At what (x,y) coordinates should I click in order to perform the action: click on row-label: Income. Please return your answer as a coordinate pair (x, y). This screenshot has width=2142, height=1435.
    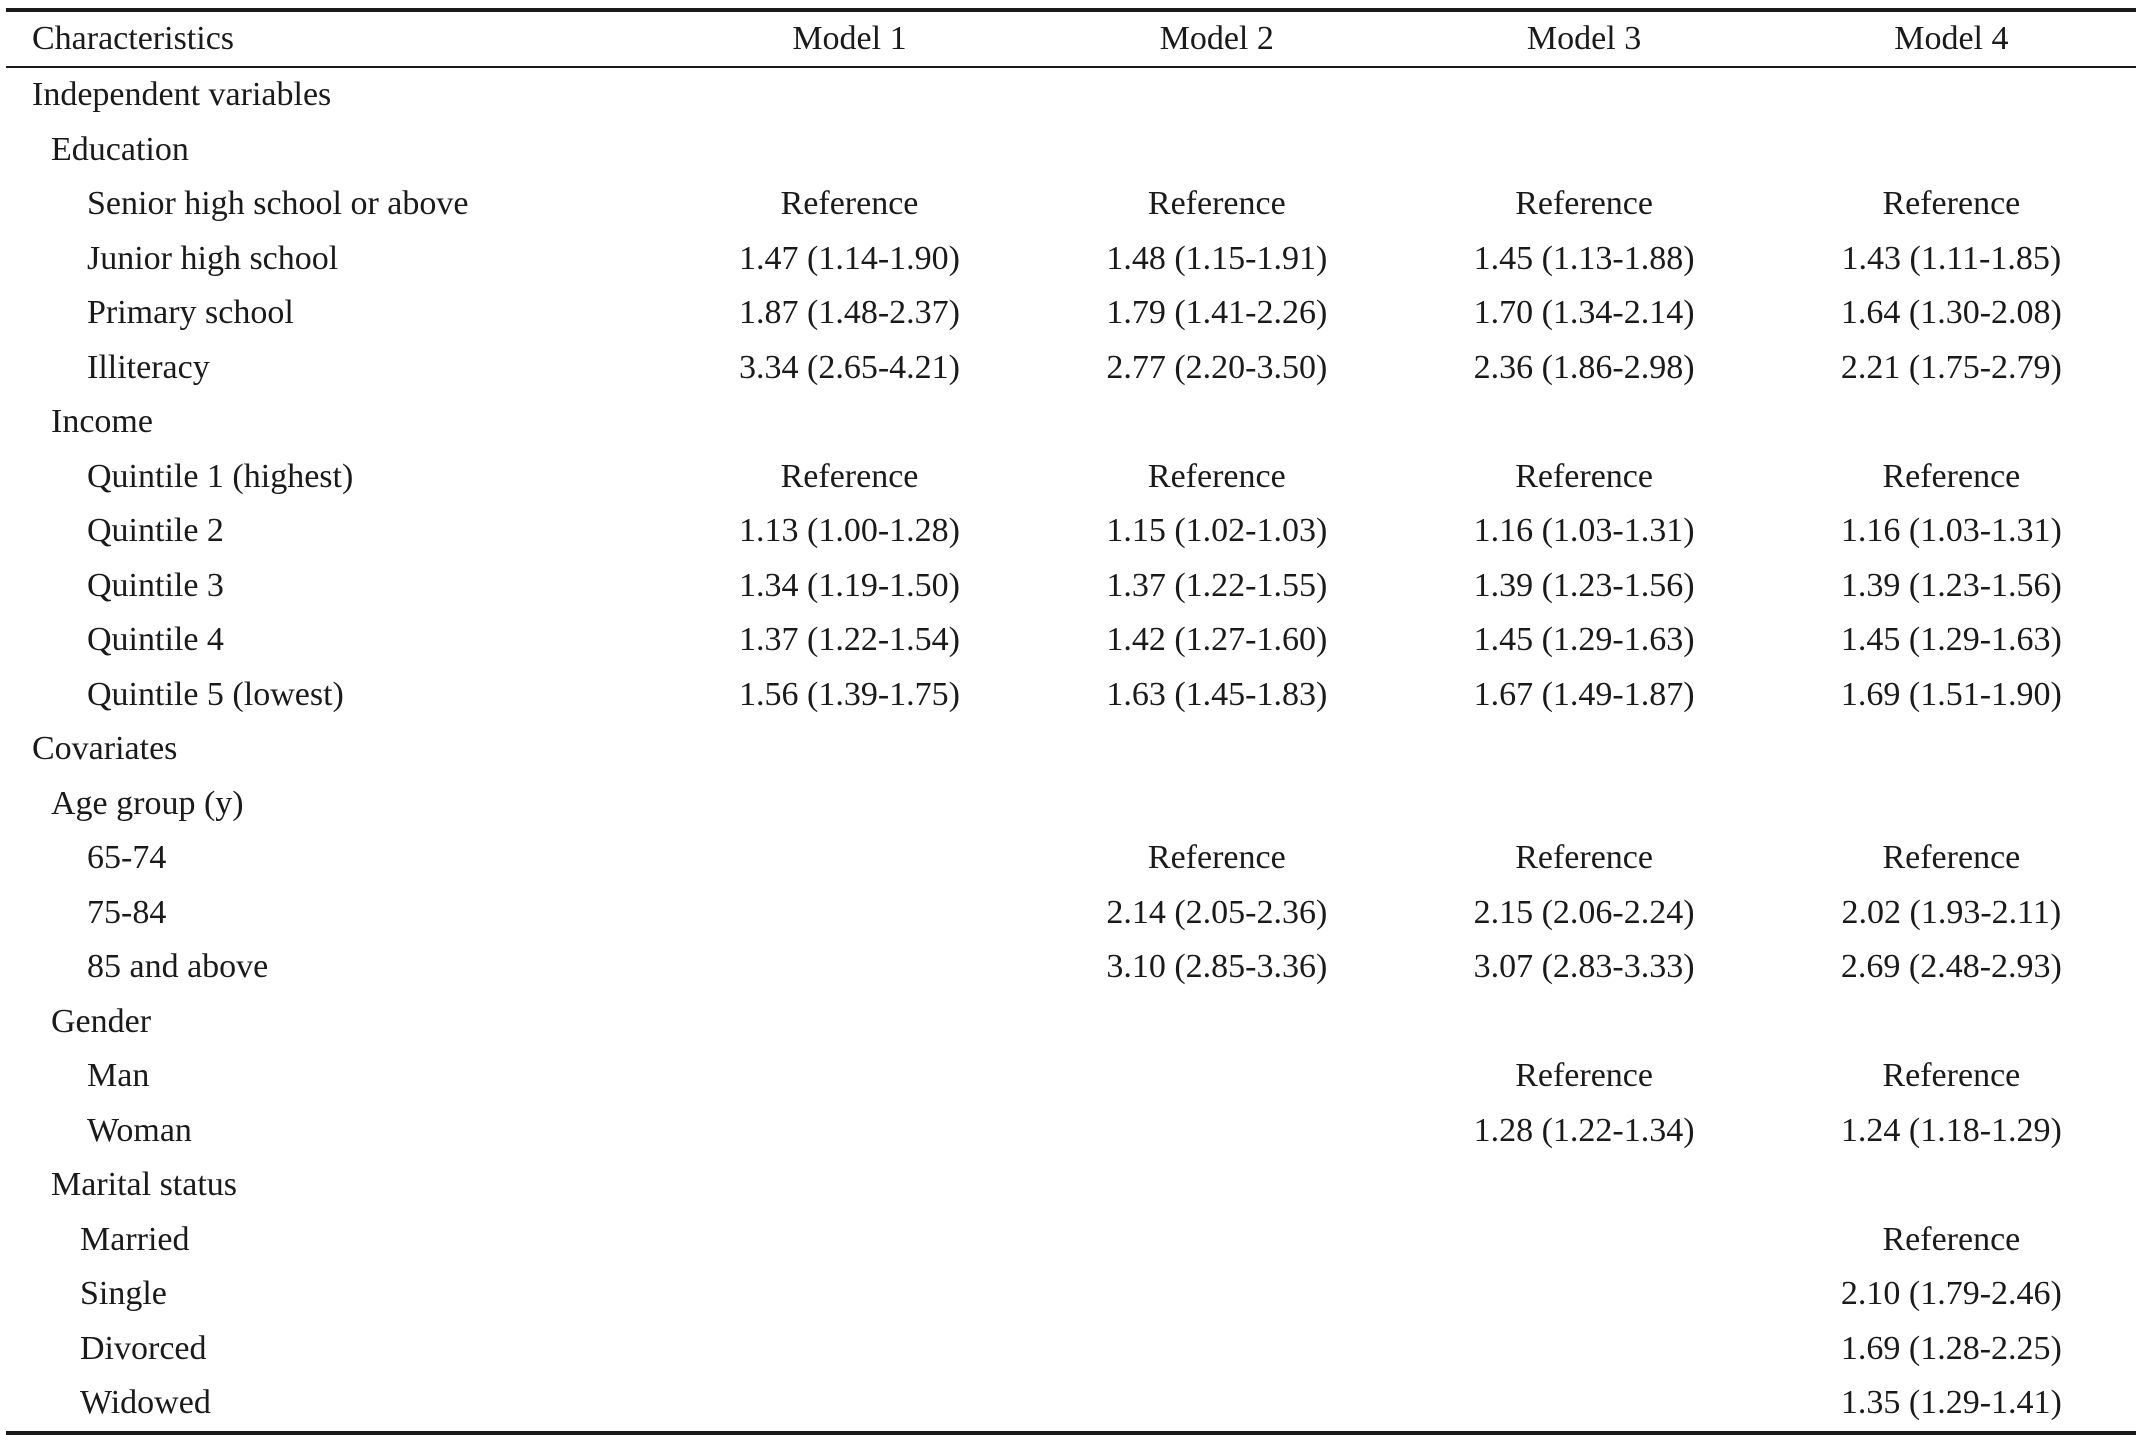
    Looking at the image, I should click on (102, 422).